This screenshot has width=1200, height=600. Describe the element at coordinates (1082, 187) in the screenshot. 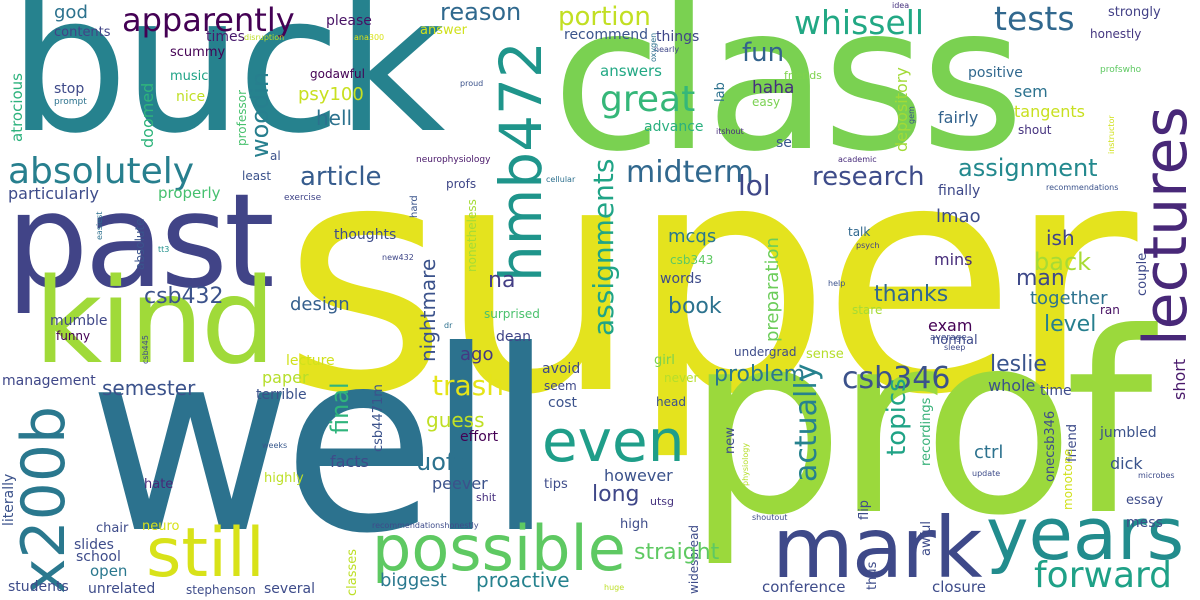

I see `word: recommendations` at that location.